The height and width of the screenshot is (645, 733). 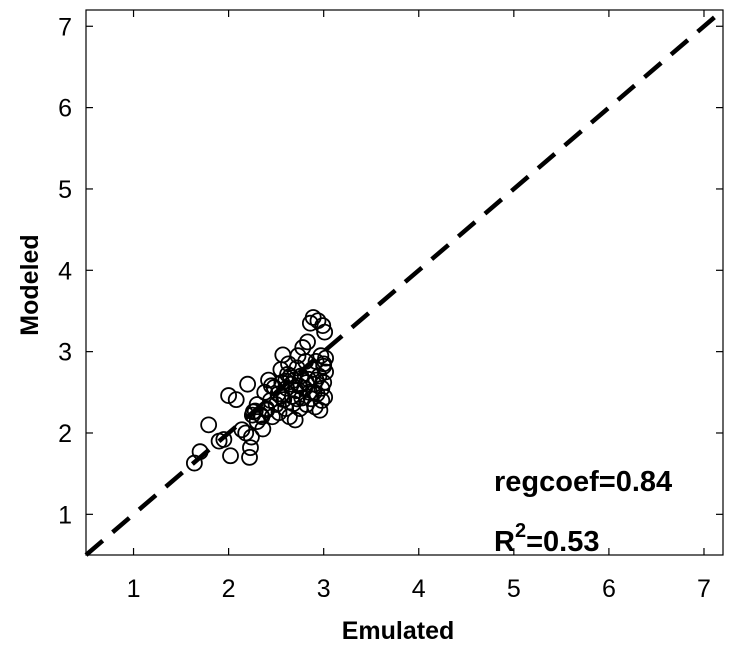 What do you see at coordinates (583, 482) in the screenshot?
I see `regcoef-annotation: regcoef=0.84` at bounding box center [583, 482].